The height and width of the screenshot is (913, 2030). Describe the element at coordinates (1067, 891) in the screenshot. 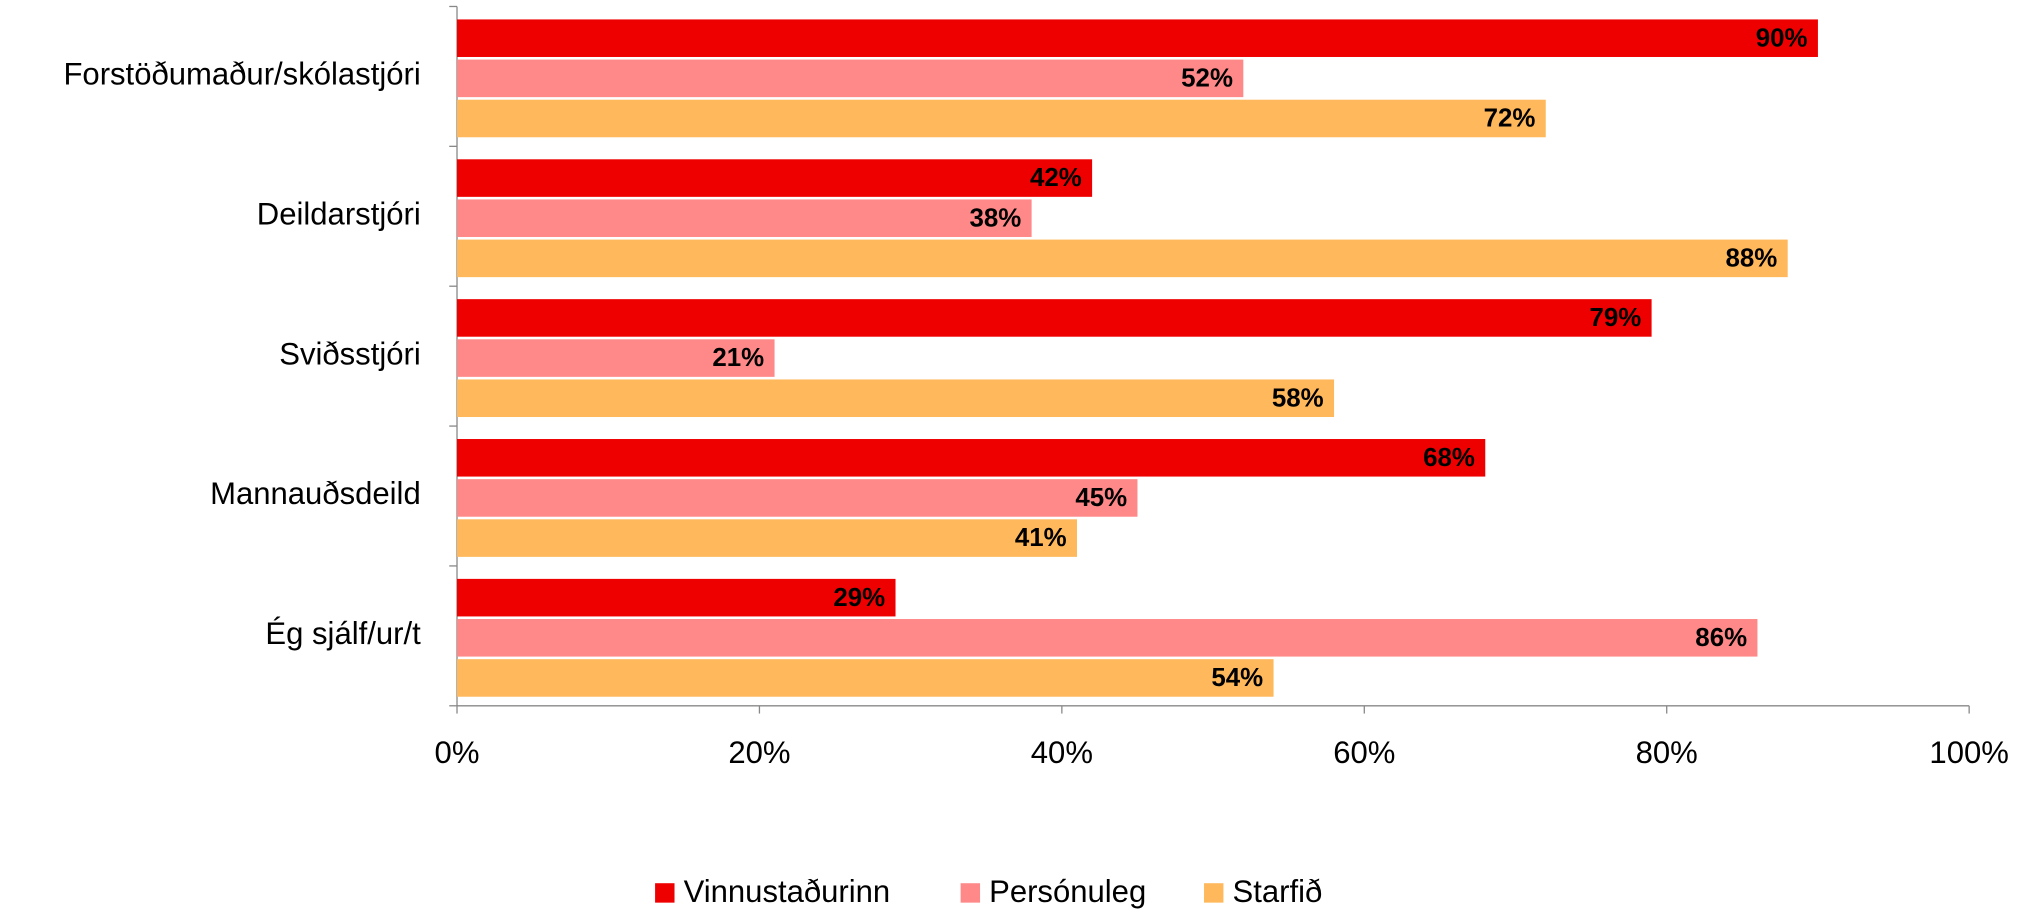

I see `legend-label: Persónuleg` at that location.